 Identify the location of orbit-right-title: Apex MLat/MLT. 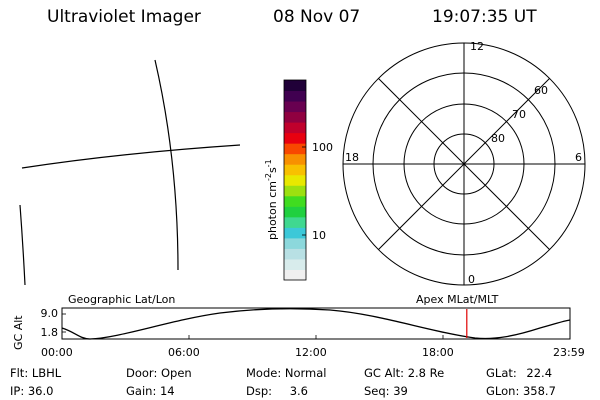
(457, 299).